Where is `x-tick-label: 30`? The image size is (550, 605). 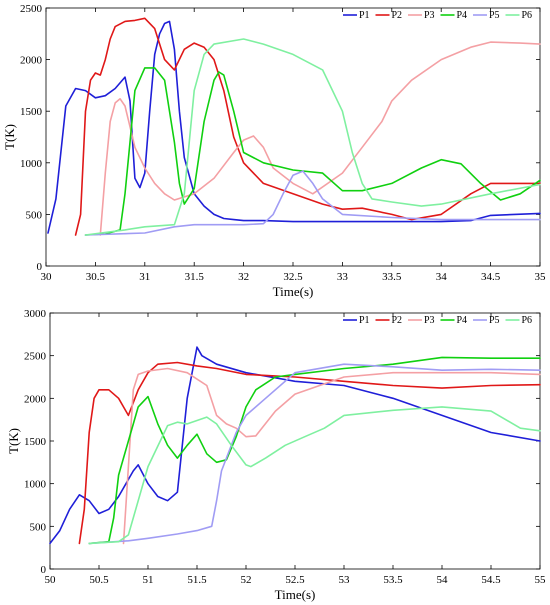 x-tick-label: 30 is located at coordinates (47, 277).